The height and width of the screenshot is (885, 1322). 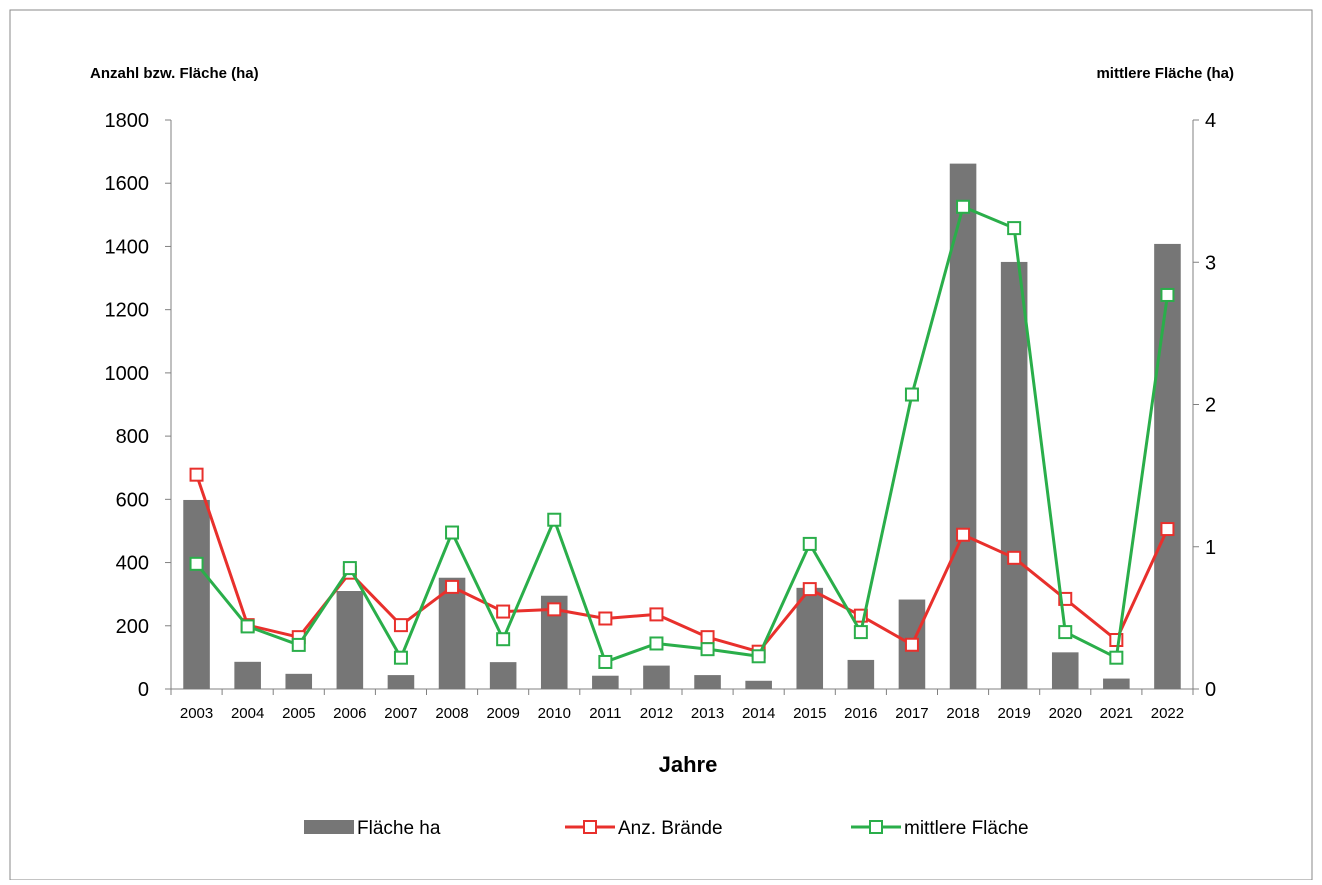 I want to click on left-tick-label: 1200, so click(x=127, y=311).